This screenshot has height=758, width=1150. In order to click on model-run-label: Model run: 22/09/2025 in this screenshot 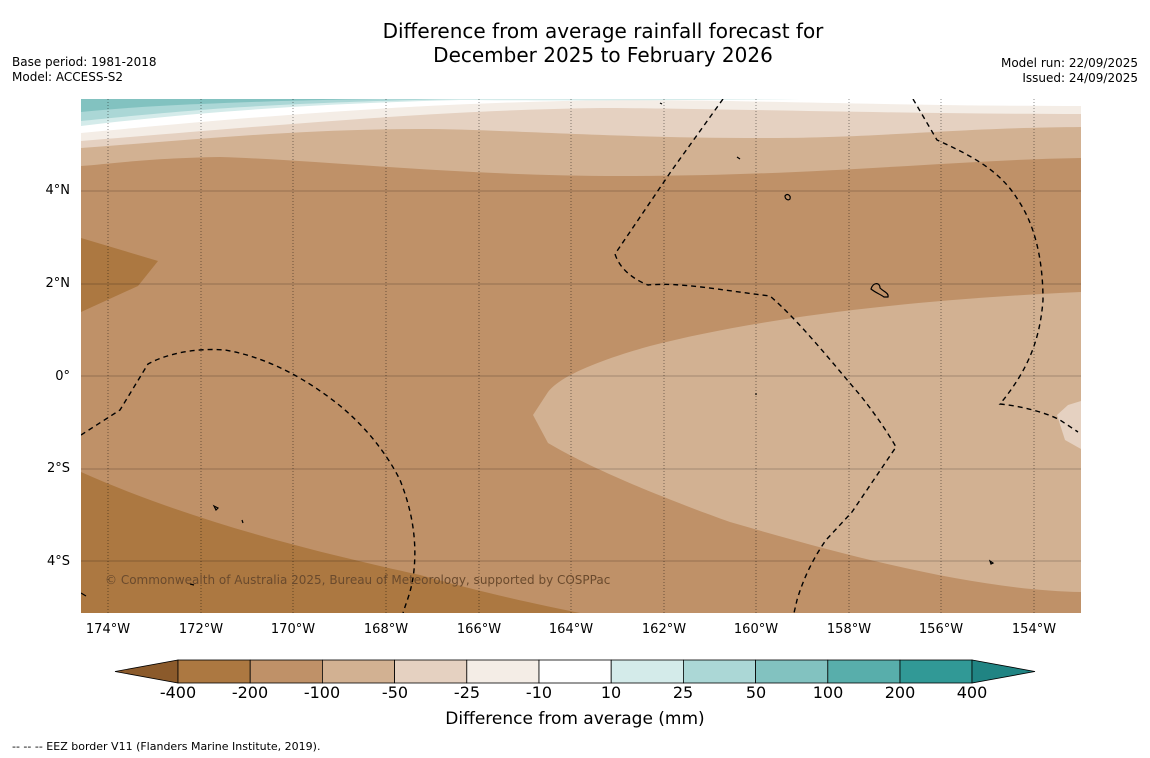, I will do `click(1069, 63)`.